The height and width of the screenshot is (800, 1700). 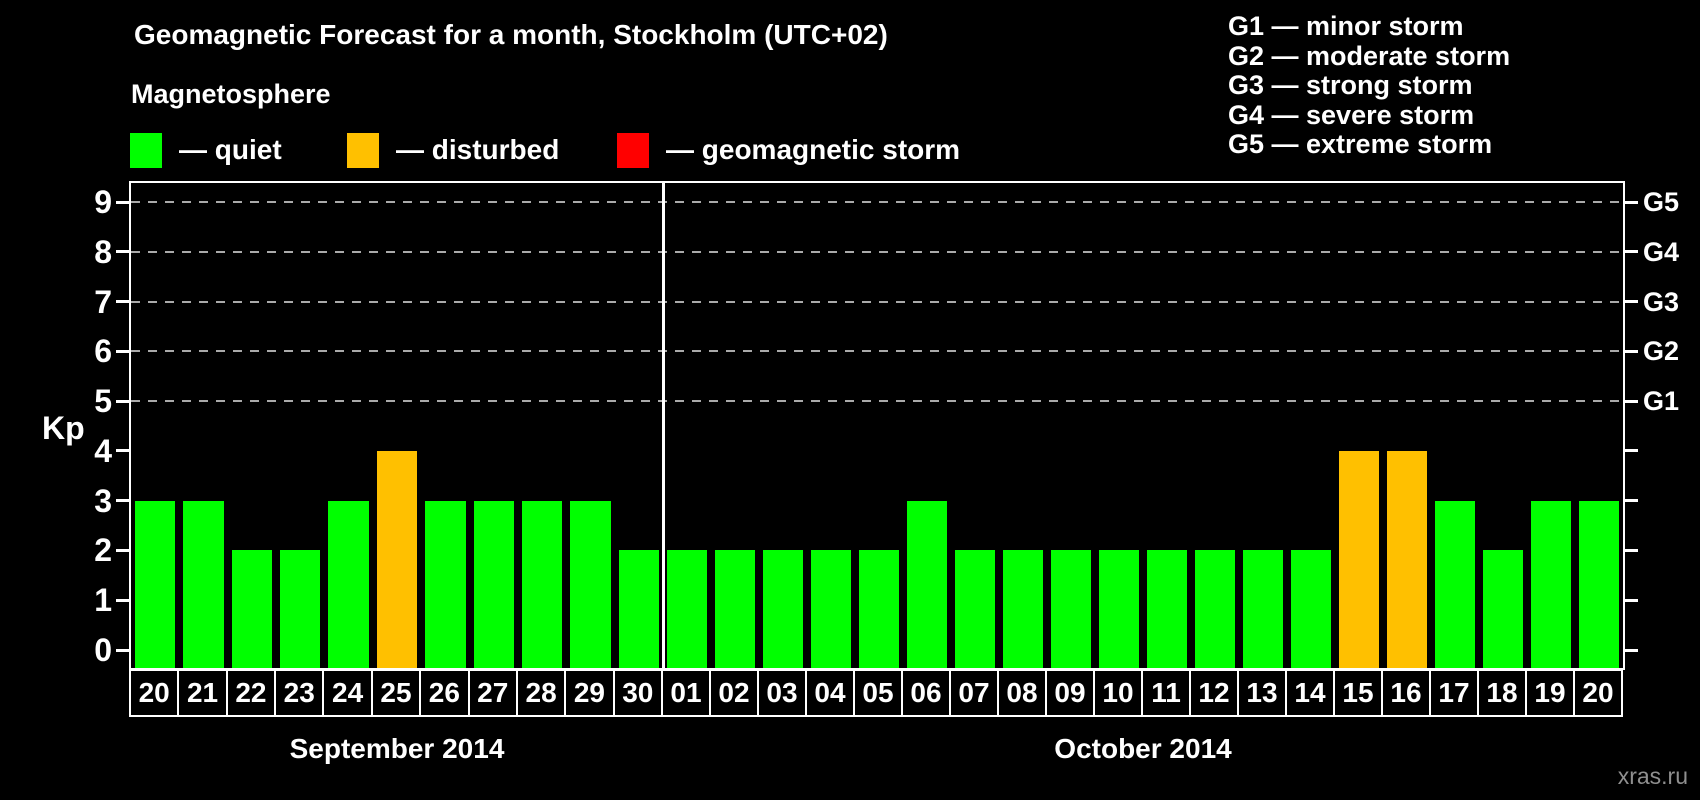 What do you see at coordinates (1550, 693) in the screenshot?
I see `date-box-19: 19` at bounding box center [1550, 693].